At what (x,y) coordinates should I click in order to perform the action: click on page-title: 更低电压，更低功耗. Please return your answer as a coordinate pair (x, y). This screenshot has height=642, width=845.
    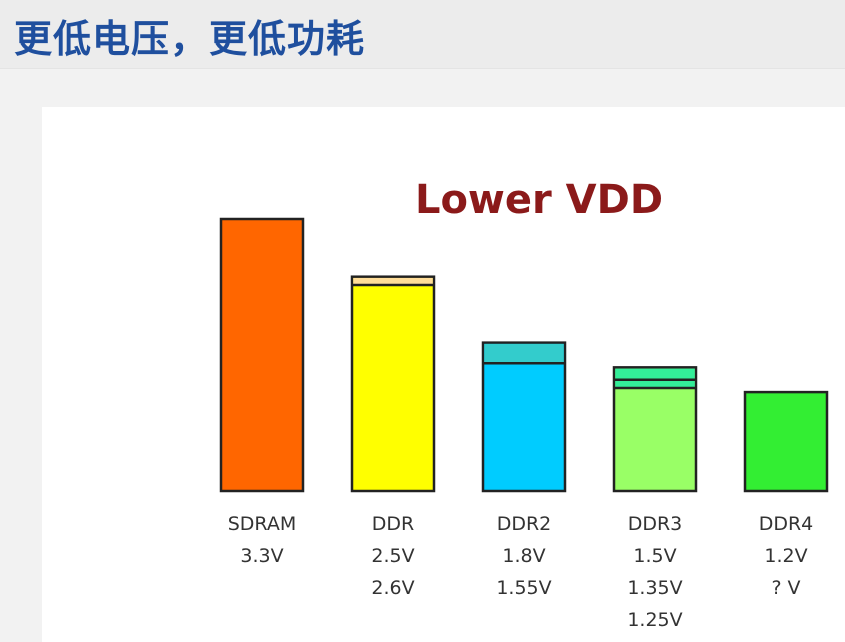
    Looking at the image, I should click on (190, 39).